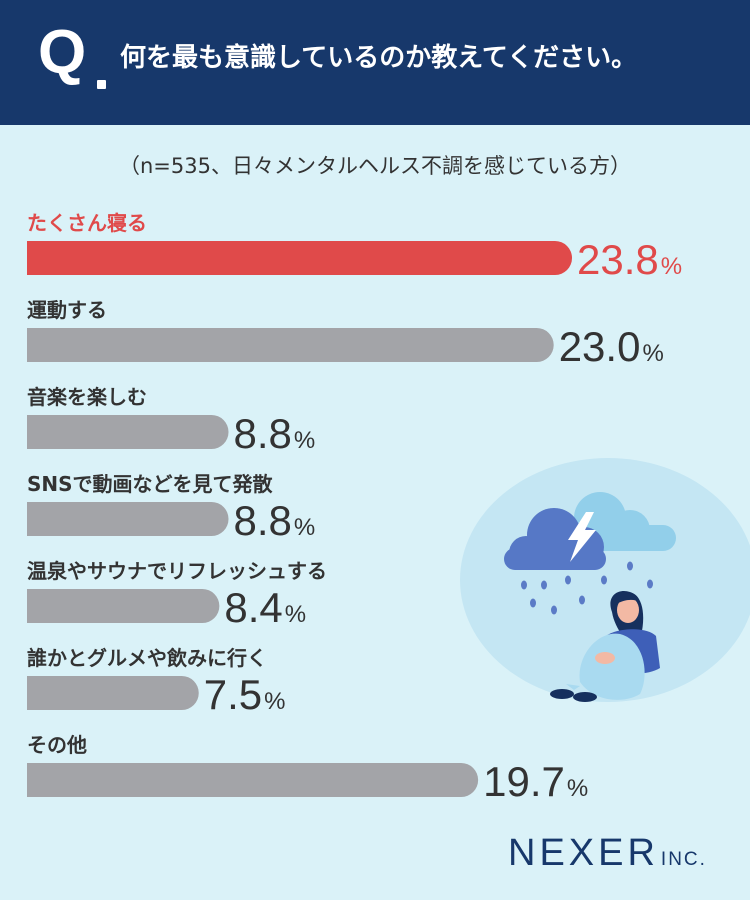 This screenshot has height=900, width=750. What do you see at coordinates (524, 781) in the screenshot?
I see `value-number: 19.7` at bounding box center [524, 781].